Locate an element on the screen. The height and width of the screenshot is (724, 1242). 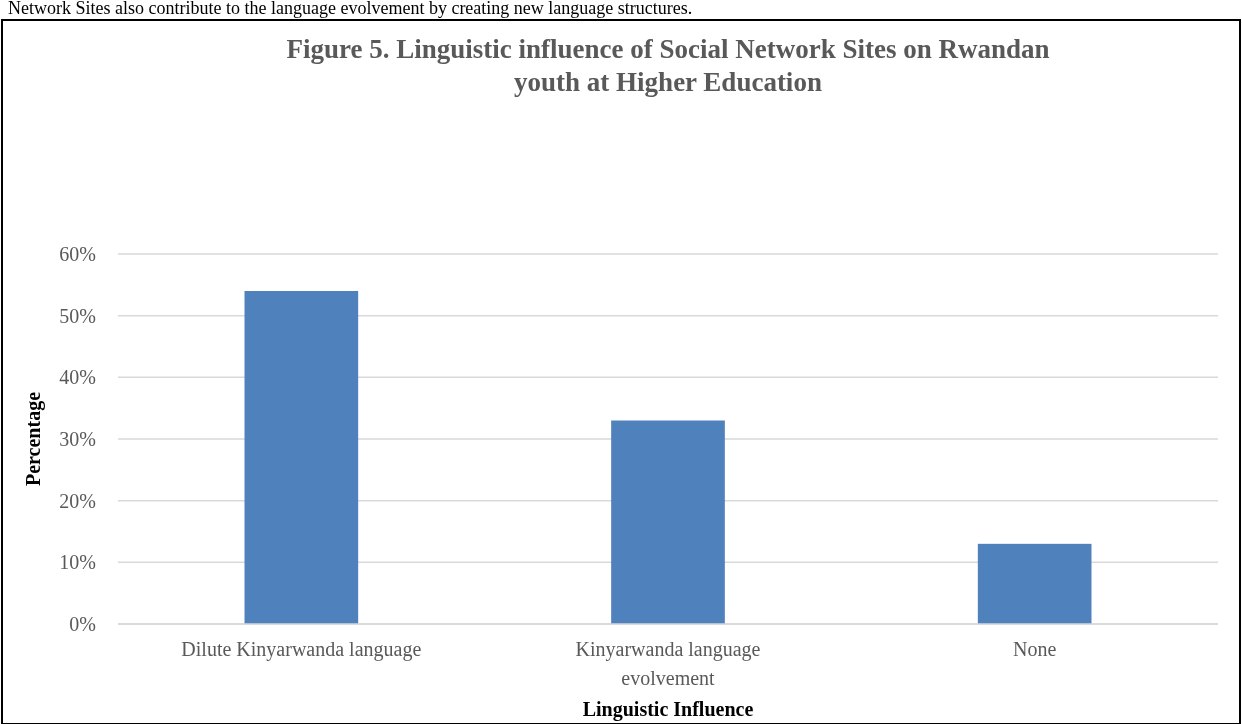
x-tick-label: Dilute Kinyarwanda language is located at coordinates (301, 649).